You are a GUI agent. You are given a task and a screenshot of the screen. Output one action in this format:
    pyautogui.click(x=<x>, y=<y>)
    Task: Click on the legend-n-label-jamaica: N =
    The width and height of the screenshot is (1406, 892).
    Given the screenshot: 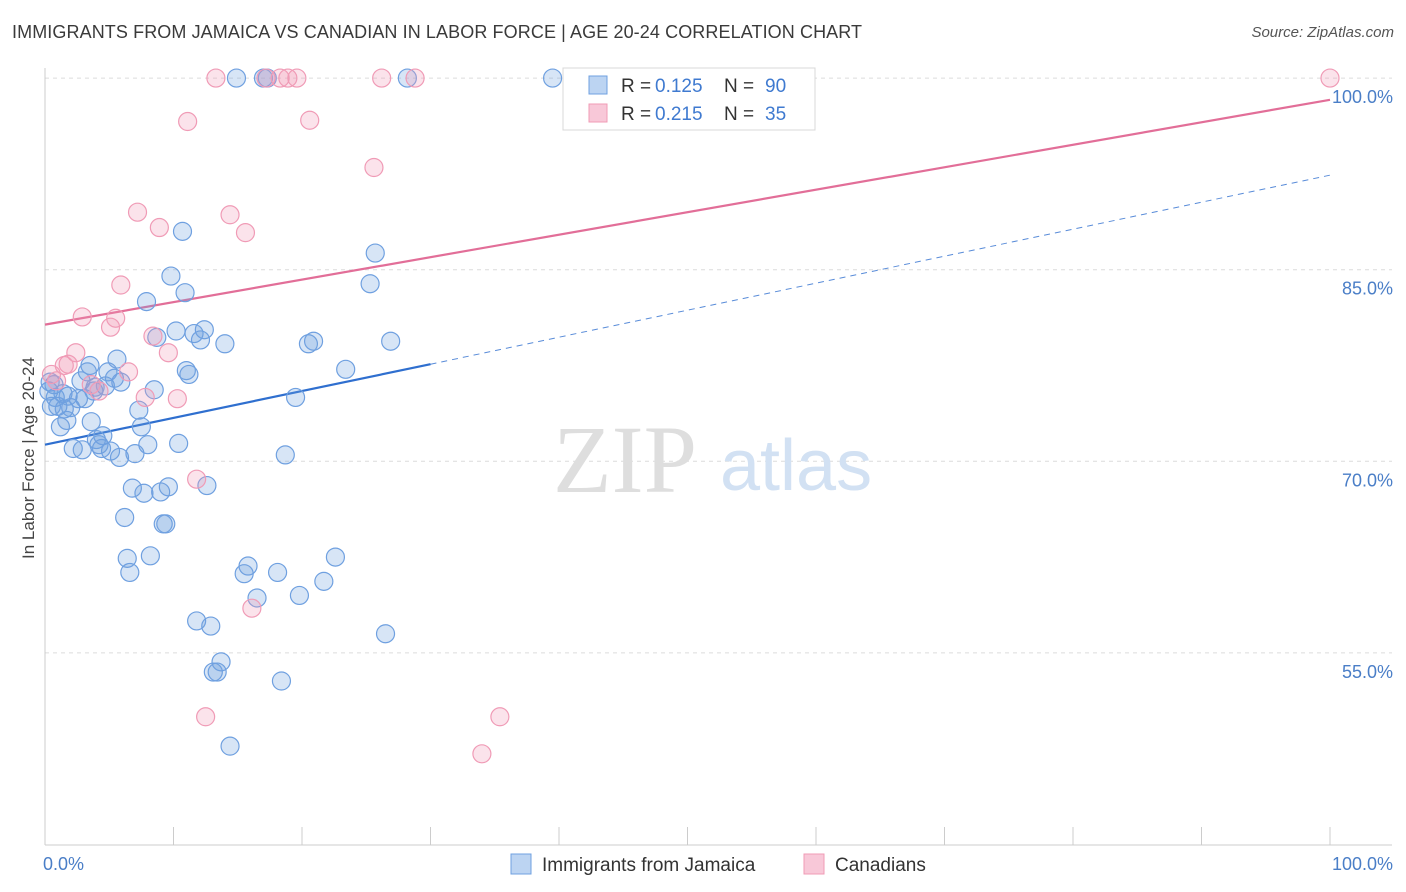 What is the action you would take?
    pyautogui.click(x=741, y=86)
    